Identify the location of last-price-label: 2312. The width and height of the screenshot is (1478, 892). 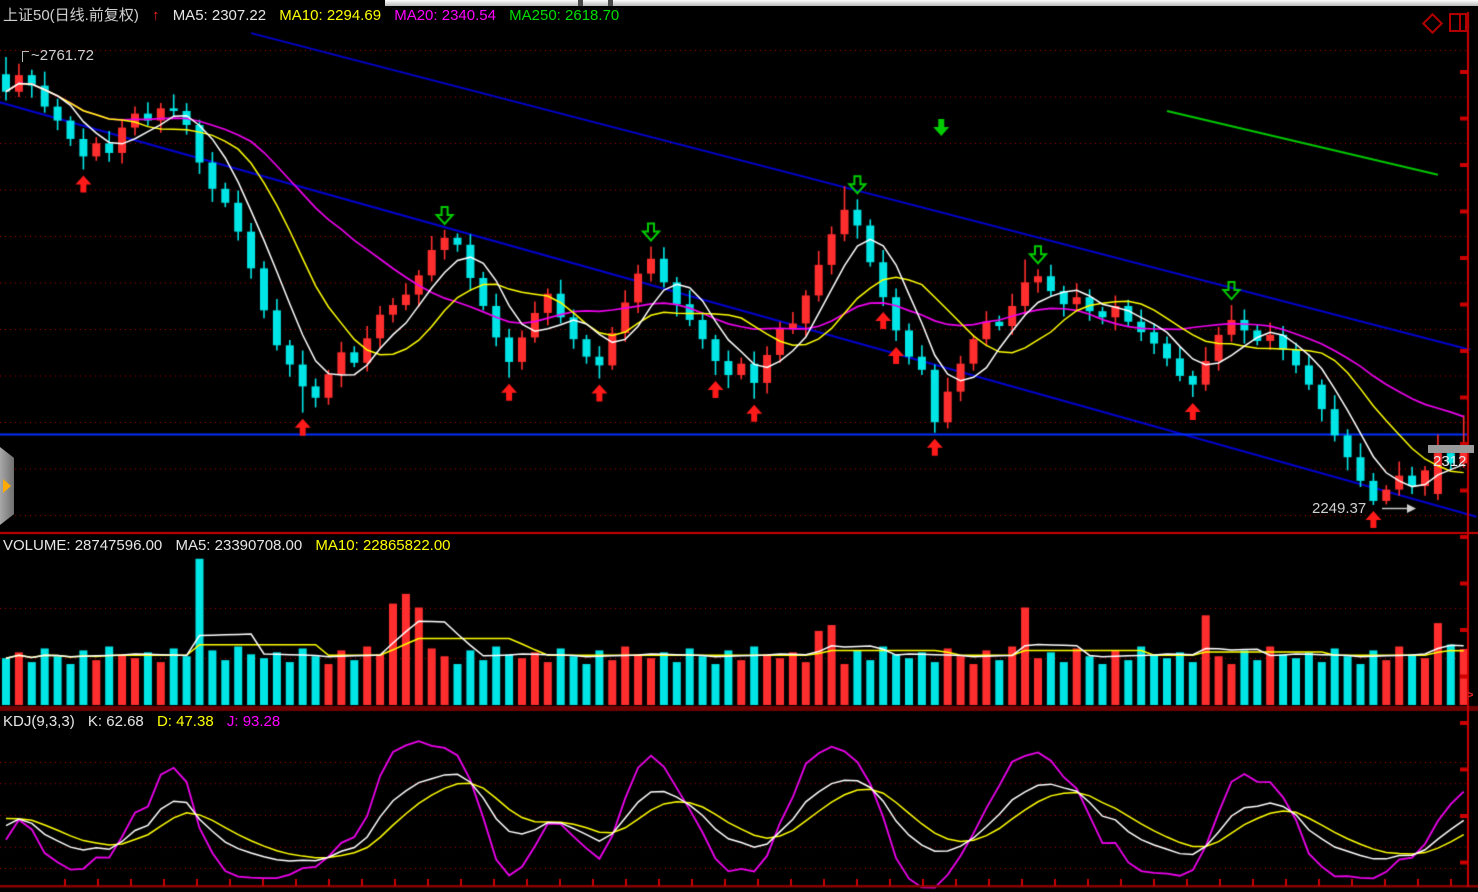
(1449, 461).